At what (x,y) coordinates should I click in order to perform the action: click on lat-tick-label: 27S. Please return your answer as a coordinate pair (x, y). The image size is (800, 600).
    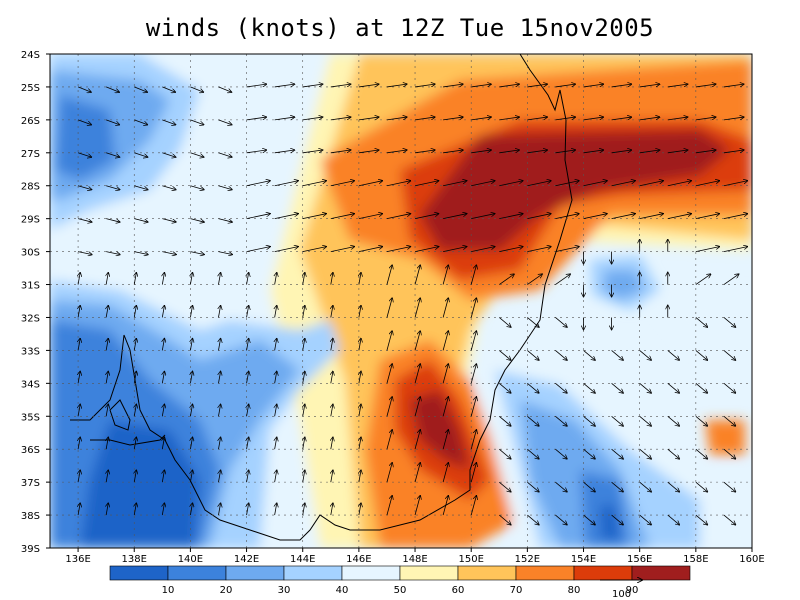
    Looking at the image, I should click on (30, 154).